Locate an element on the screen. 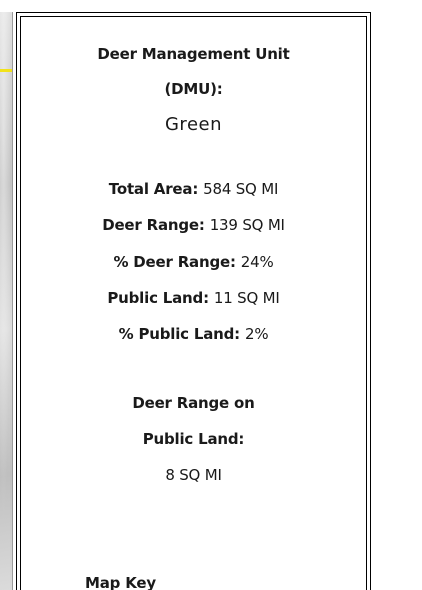  stat-label: % Public Land is located at coordinates (176, 334).